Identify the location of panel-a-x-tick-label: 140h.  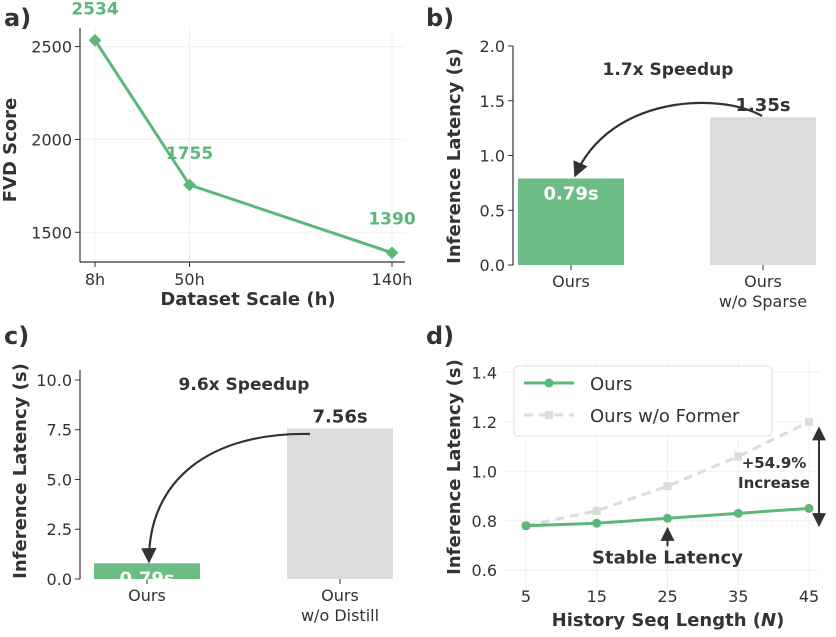
(392, 279).